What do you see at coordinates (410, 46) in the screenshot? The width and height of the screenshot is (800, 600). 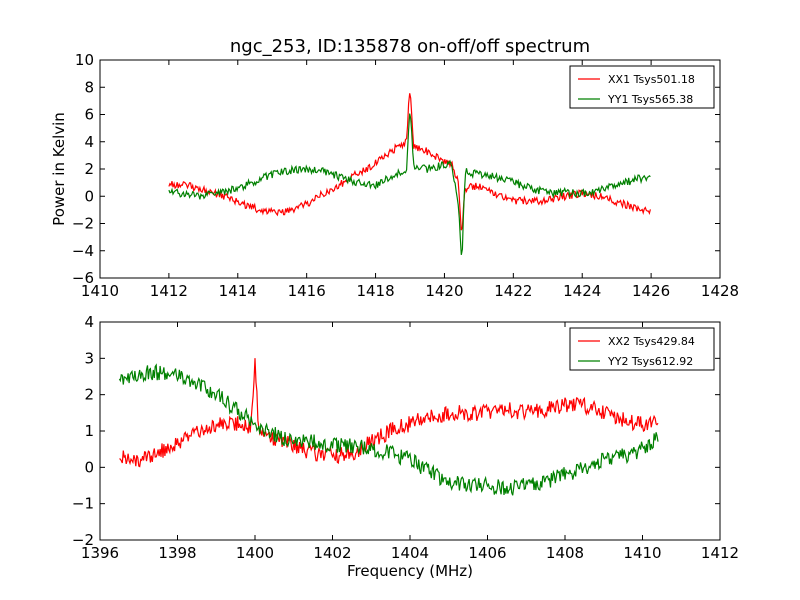 I see `figure-title: ngc_253, ID:135878 on-off/off spectrum` at bounding box center [410, 46].